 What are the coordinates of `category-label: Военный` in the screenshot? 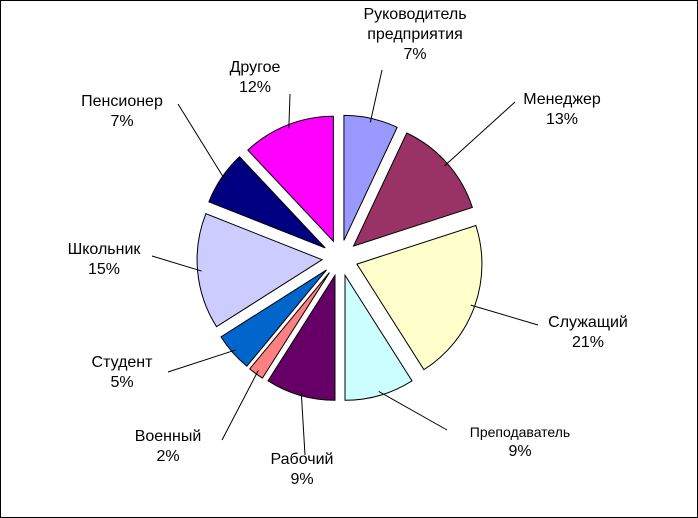 It's located at (168, 436).